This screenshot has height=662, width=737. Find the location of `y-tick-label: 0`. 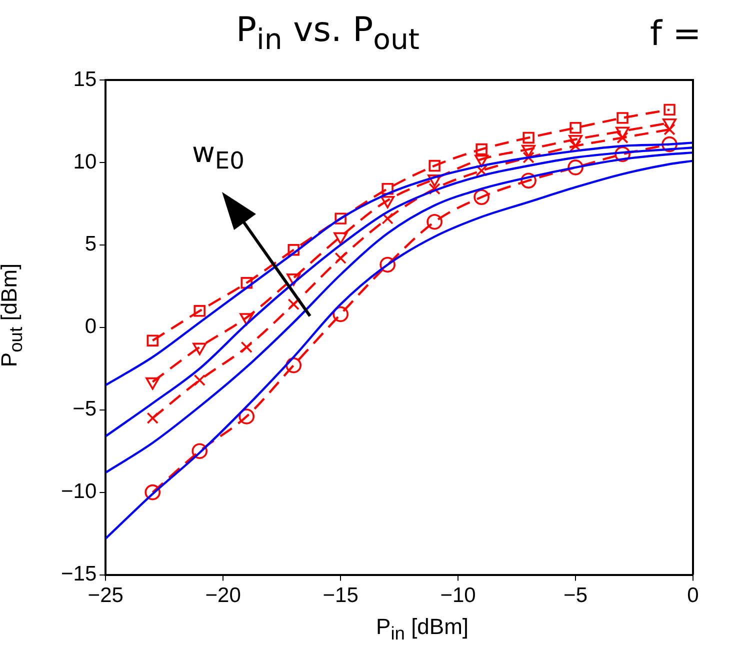

y-tick-label: 0 is located at coordinates (90, 326).